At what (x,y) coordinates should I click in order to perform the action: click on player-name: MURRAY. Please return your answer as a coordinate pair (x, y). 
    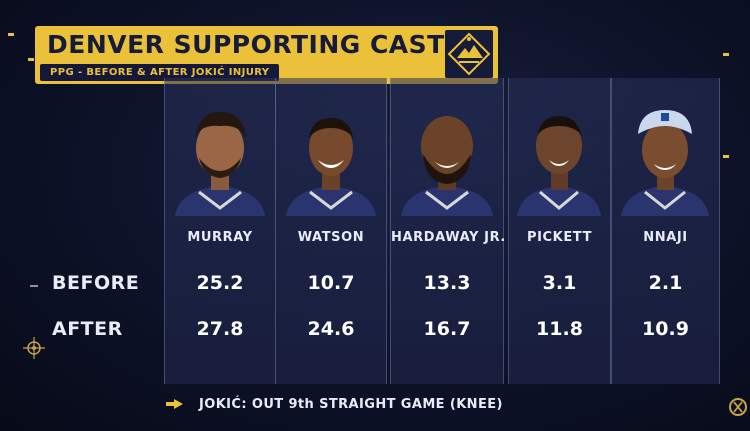
    Looking at the image, I should click on (220, 237).